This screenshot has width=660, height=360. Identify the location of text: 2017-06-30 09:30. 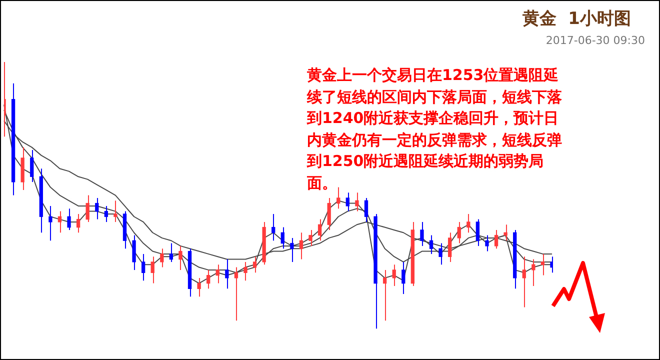
(595, 40).